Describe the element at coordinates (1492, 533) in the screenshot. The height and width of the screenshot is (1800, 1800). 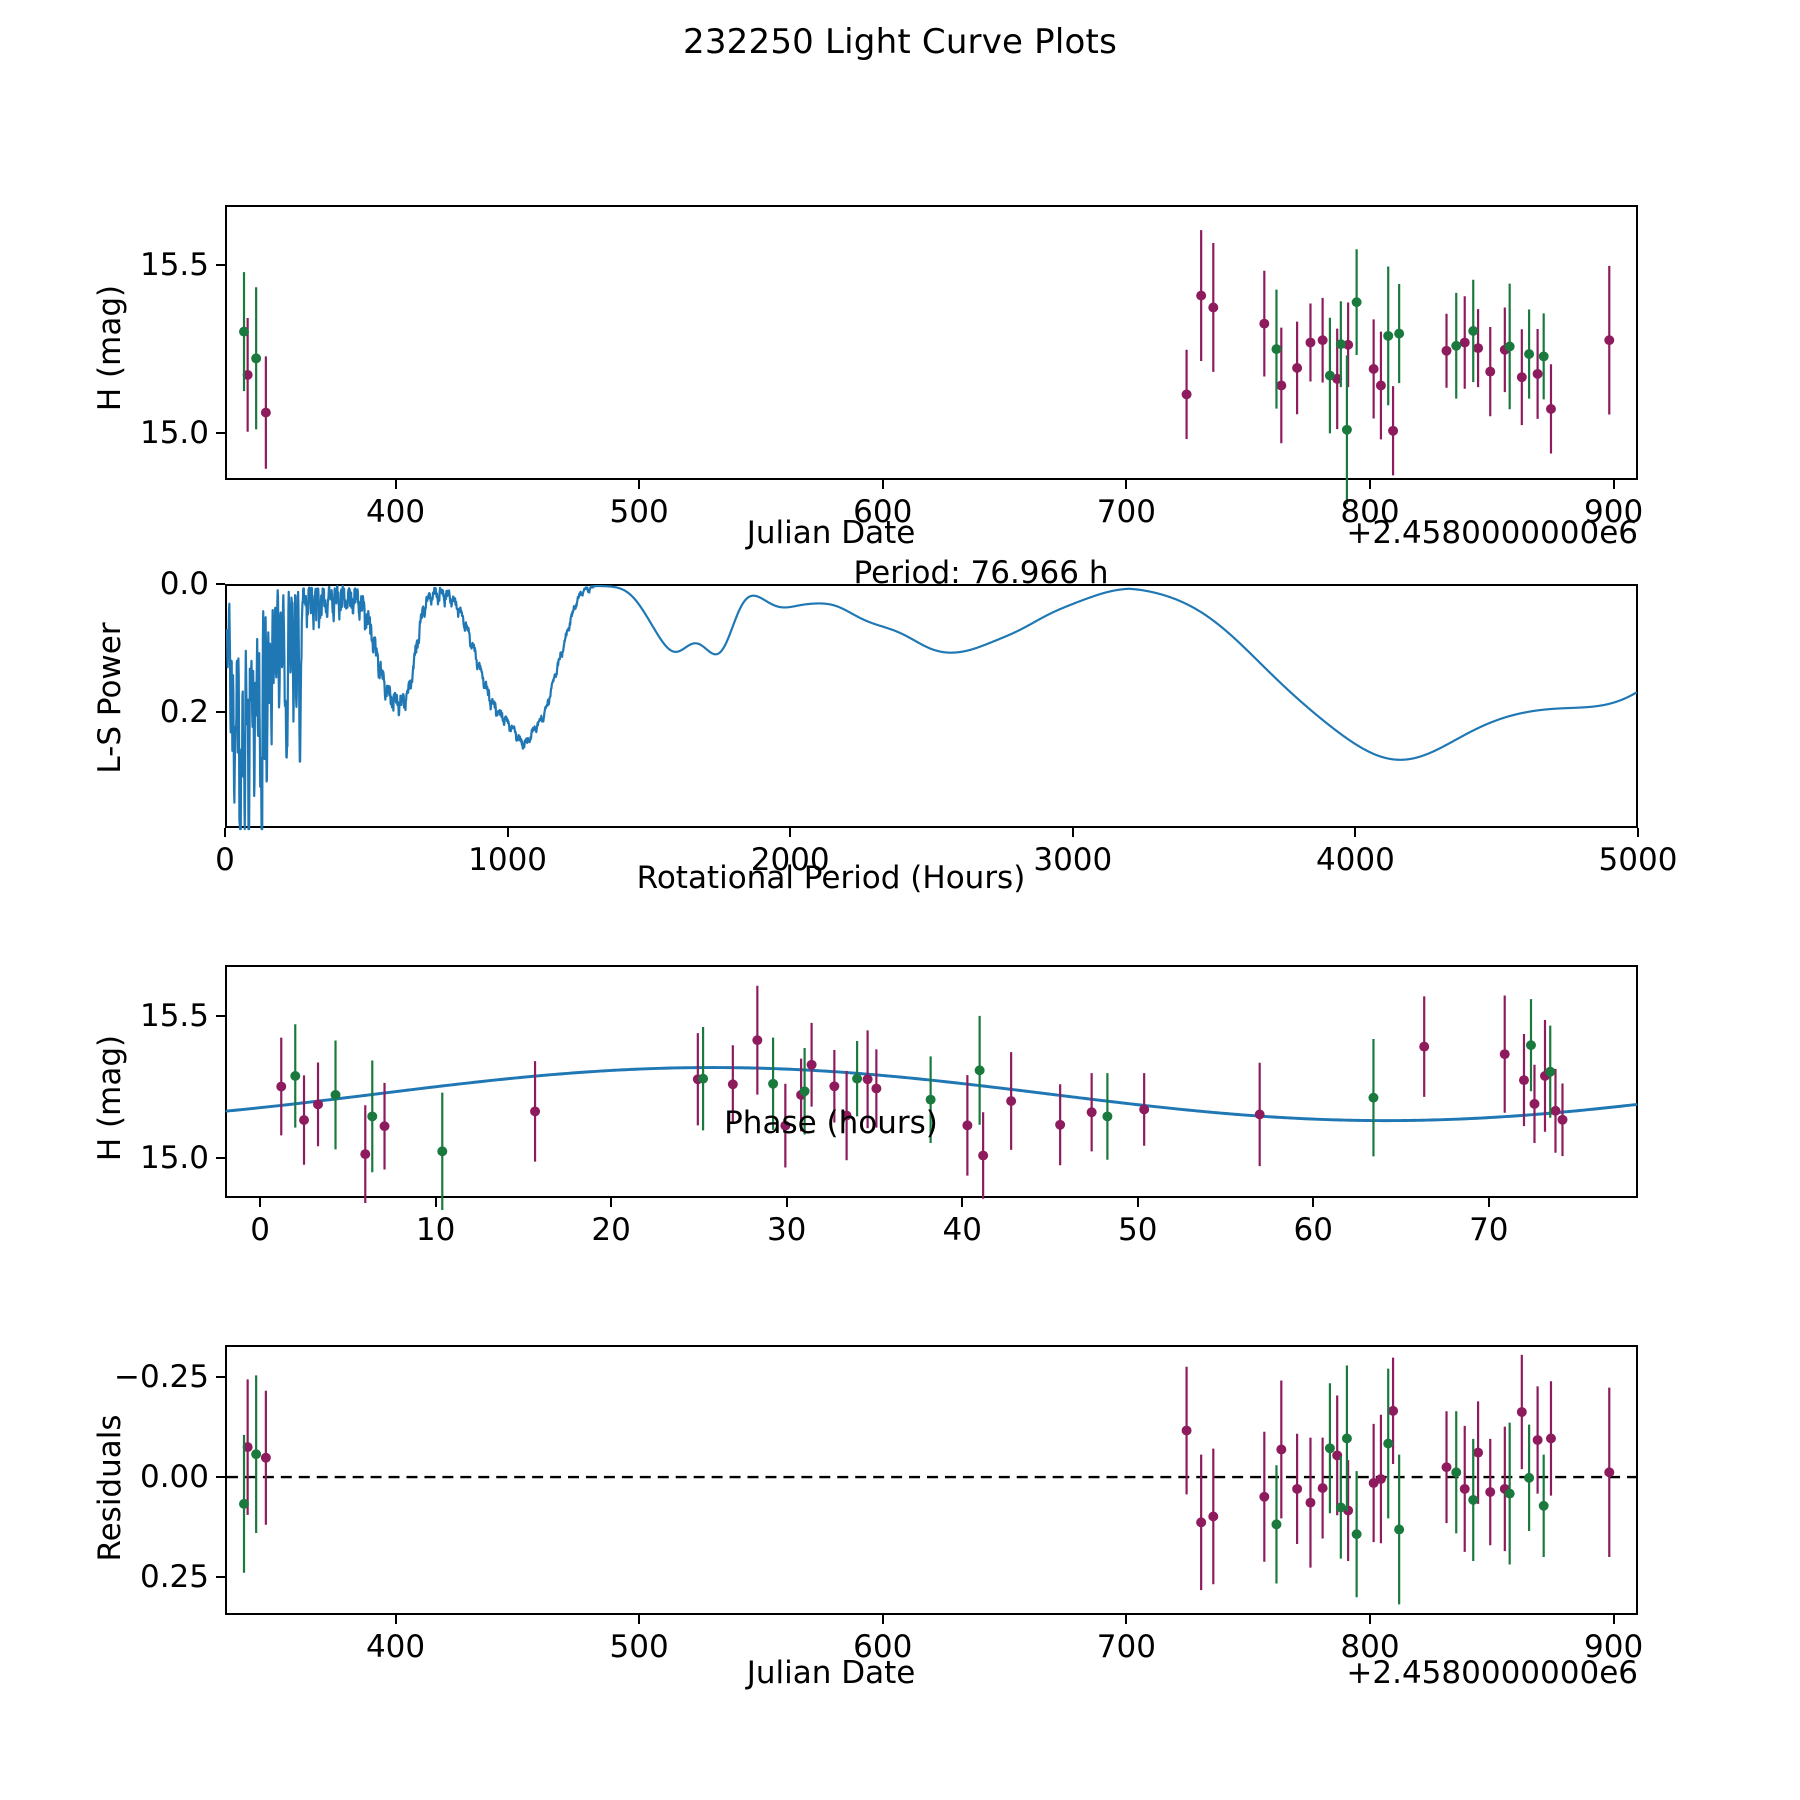
I see `x-offset-text-panel1: +2.4580000000e6` at that location.